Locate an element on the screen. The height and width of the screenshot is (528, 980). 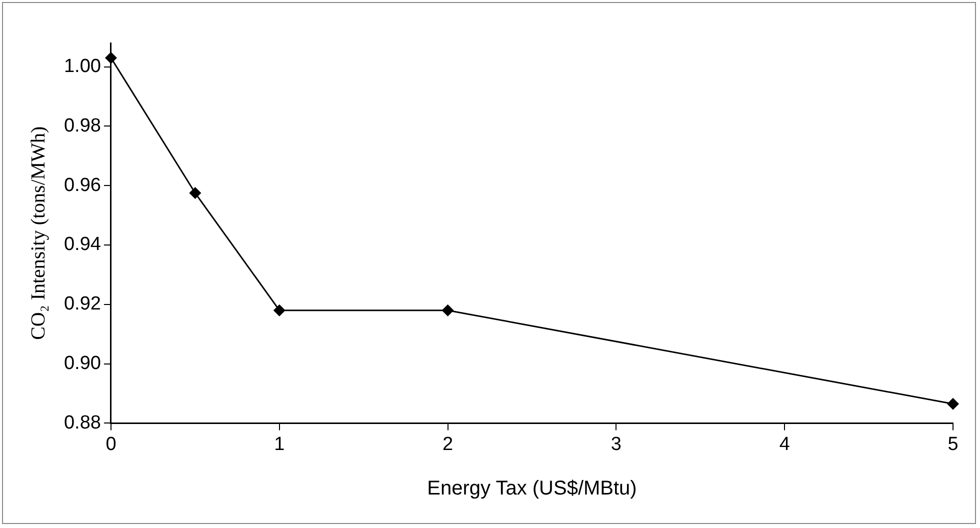
y-tick-label: 0.94 is located at coordinates (83, 245).